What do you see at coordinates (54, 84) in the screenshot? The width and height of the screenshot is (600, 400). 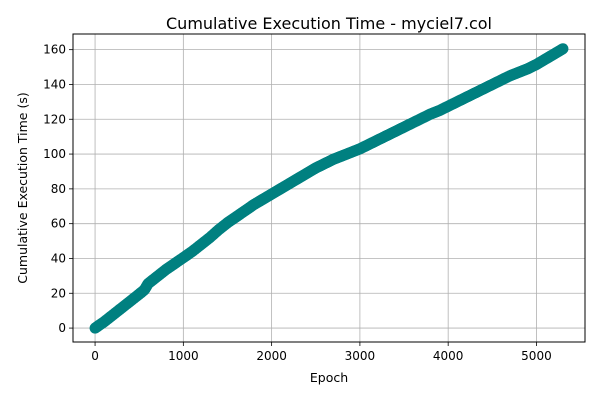 I see `y-tick-label: 140` at bounding box center [54, 84].